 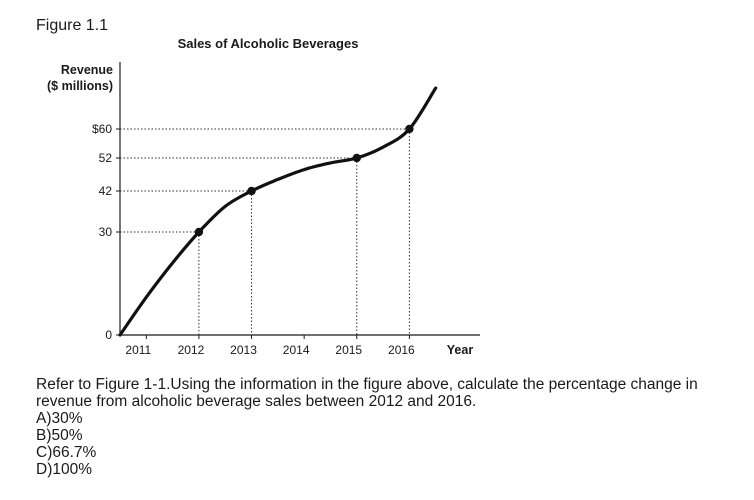 What do you see at coordinates (401, 350) in the screenshot?
I see `x-tick-label: 2016` at bounding box center [401, 350].